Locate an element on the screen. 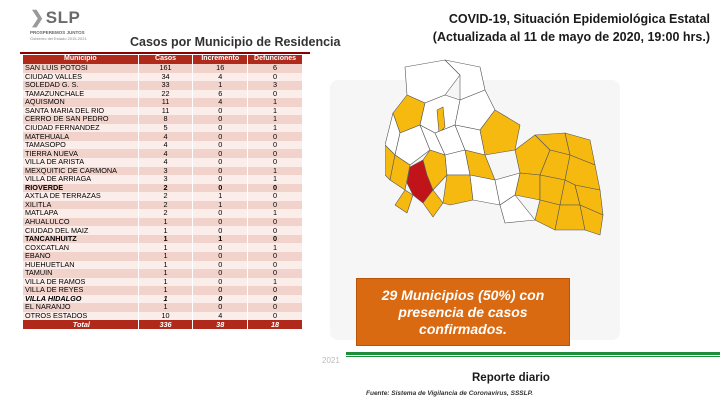 This screenshot has height=405, width=720. casos-cell: 11 is located at coordinates (166, 111).